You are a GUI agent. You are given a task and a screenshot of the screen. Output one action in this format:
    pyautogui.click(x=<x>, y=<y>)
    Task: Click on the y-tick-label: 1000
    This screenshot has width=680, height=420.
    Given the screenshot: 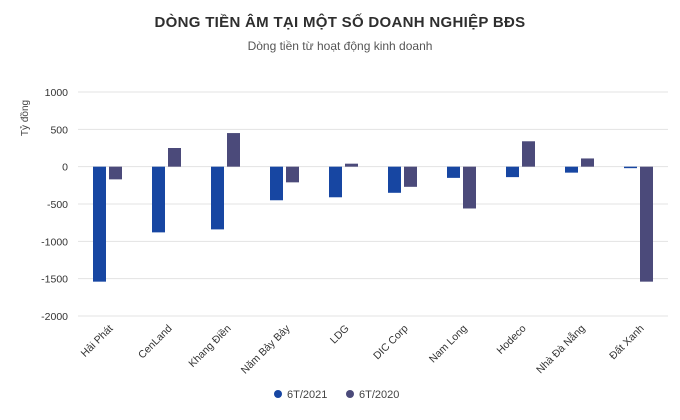 What is the action you would take?
    pyautogui.click(x=57, y=93)
    